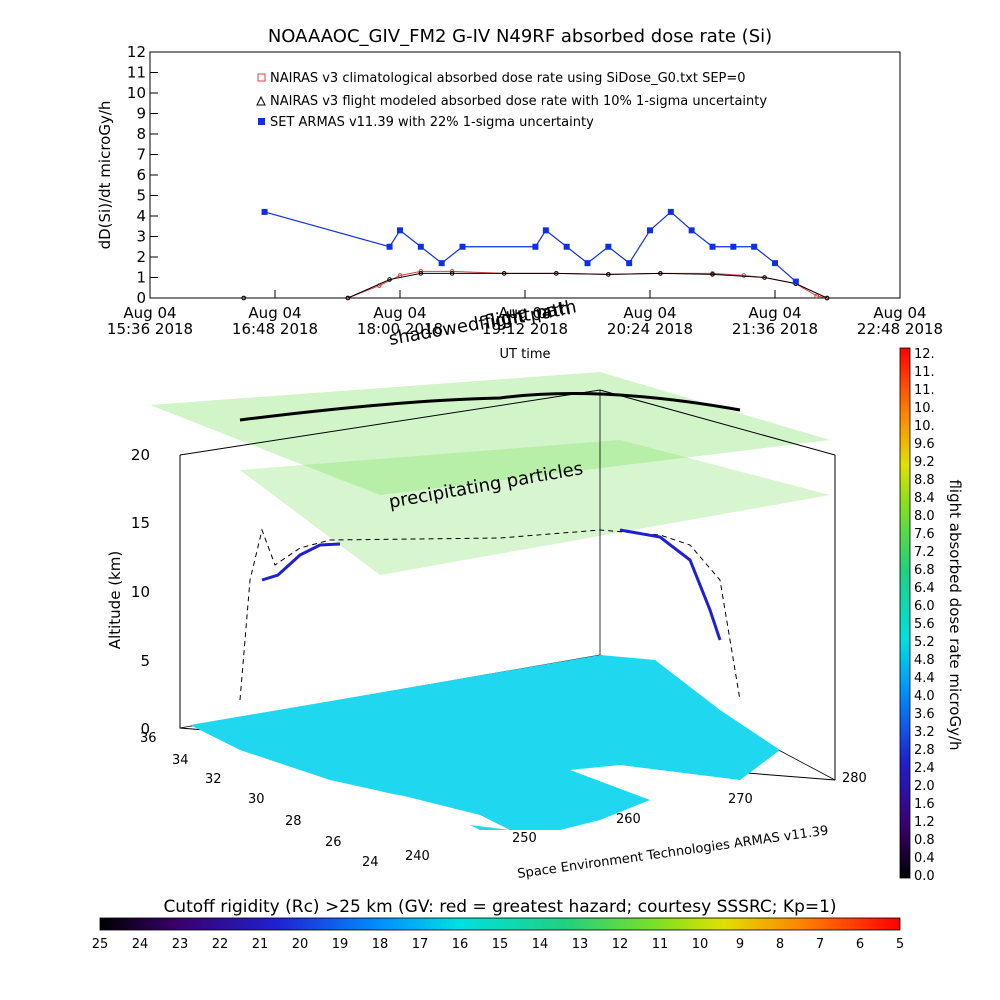 Image resolution: width=1000 pixels, height=1000 pixels. I want to click on rigidity-colorbar-tick: 15, so click(500, 944).